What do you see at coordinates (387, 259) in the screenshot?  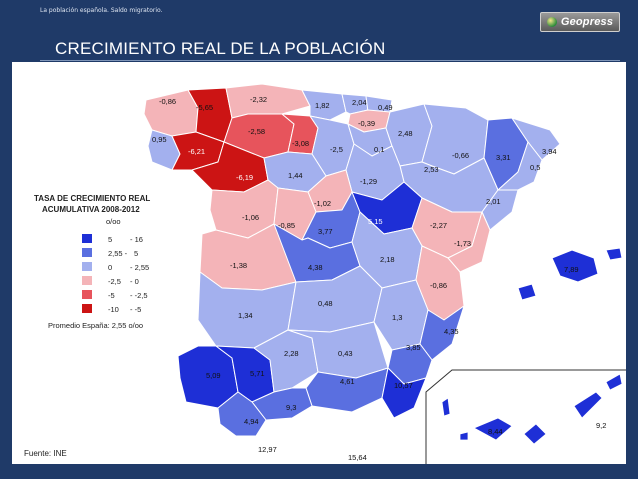 I see `label-cuenca: 2,18` at bounding box center [387, 259].